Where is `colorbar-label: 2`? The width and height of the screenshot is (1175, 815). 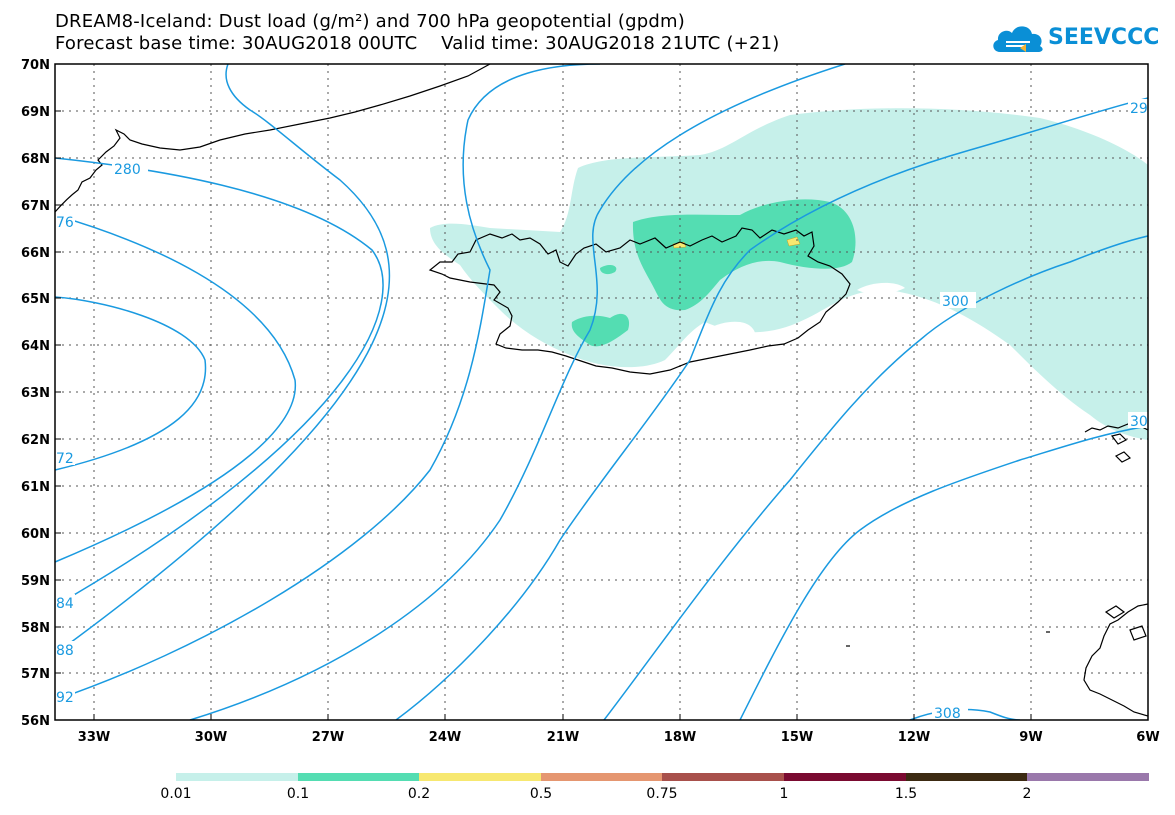 colorbar-label: 2 is located at coordinates (1027, 794).